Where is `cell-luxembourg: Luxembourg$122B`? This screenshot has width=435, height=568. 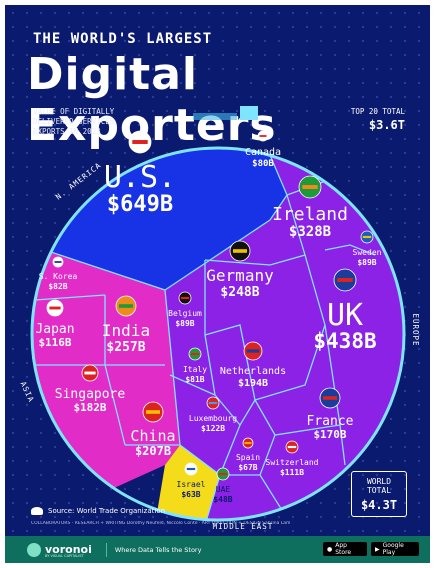 cell-luxembourg: Luxembourg$122B is located at coordinates (213, 414).